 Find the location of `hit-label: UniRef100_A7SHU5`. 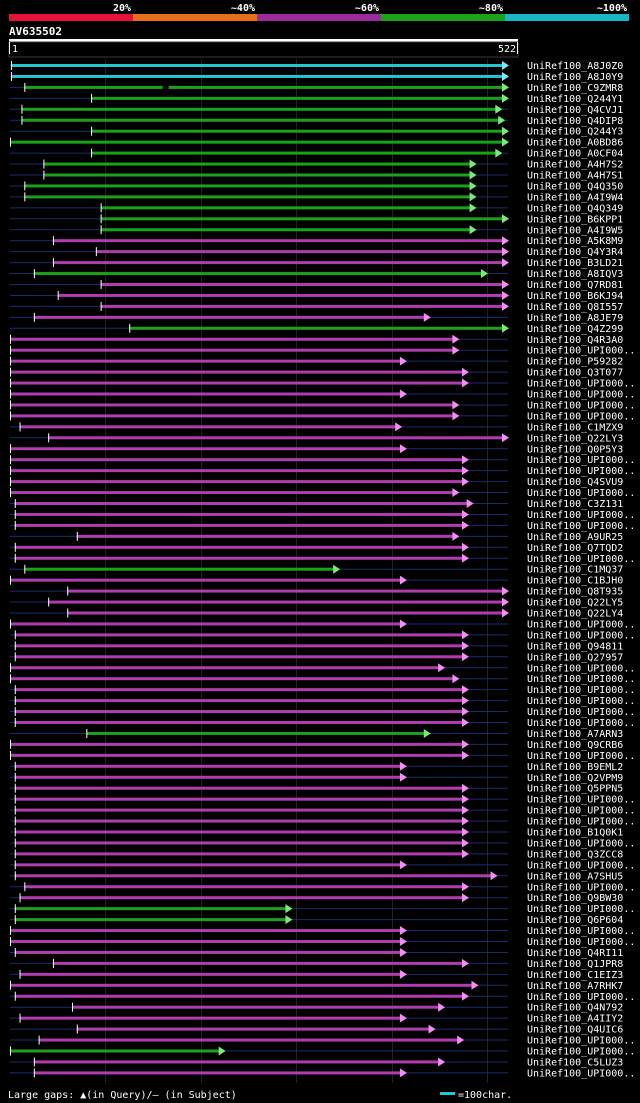

hit-label: UniRef100_A7SHU5 is located at coordinates (575, 876).